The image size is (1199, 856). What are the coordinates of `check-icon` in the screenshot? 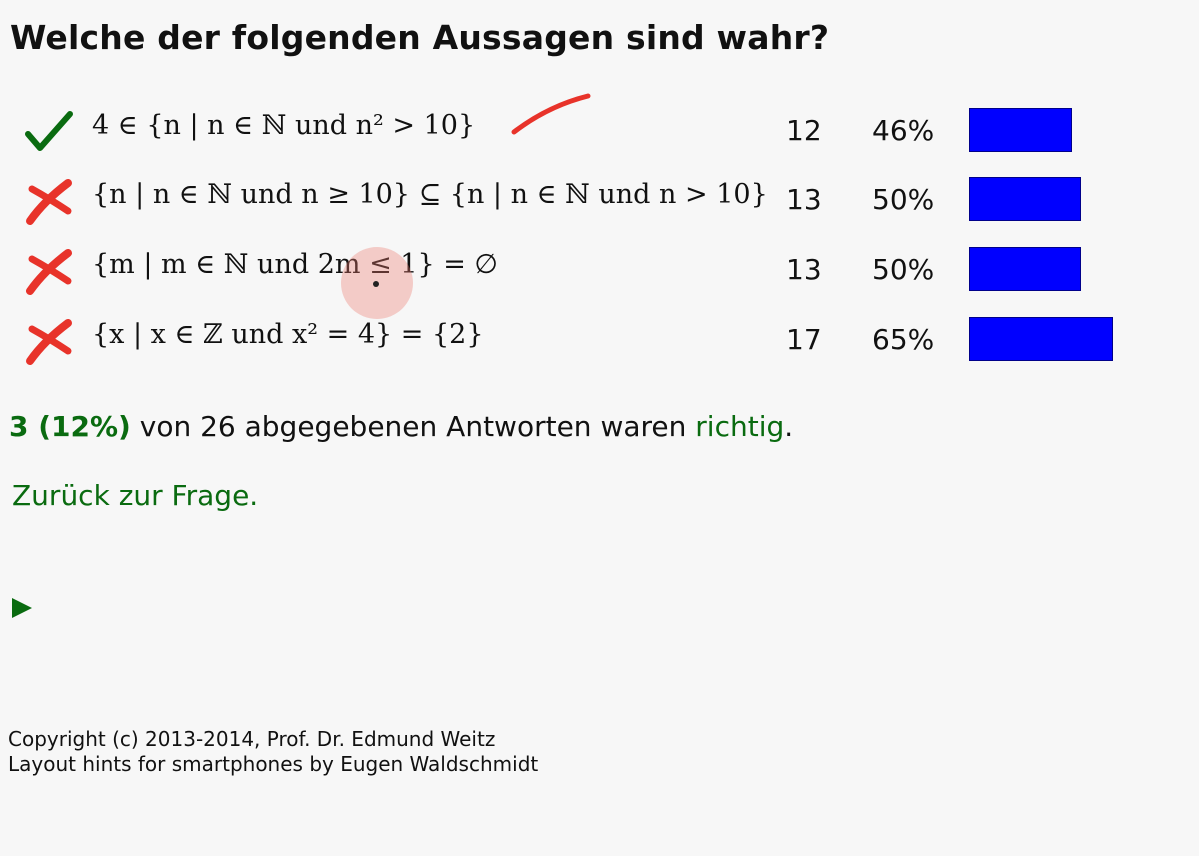 It's located at (49, 131).